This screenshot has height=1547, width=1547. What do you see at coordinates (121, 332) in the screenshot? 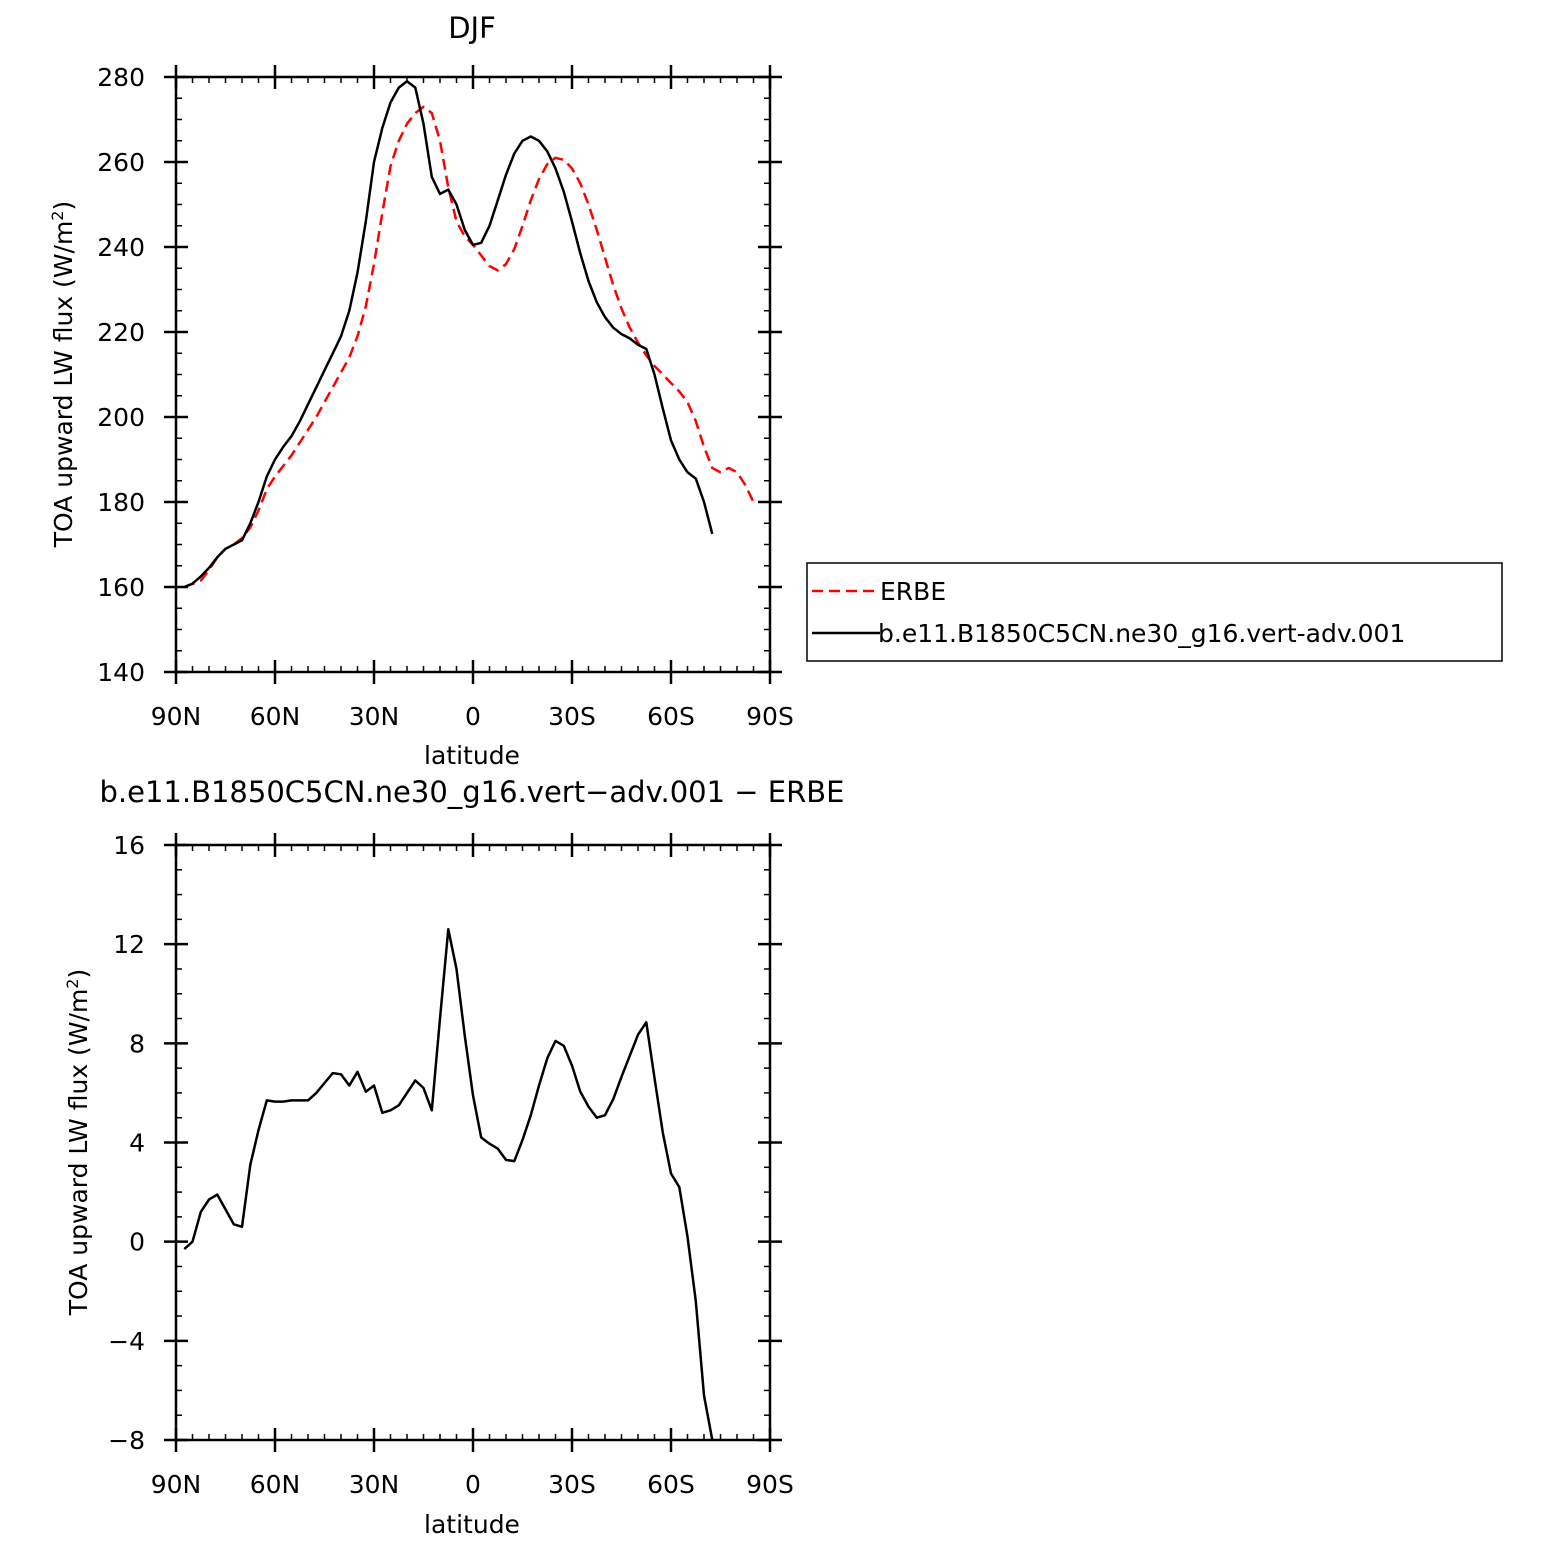
I see `top-y-tick-label: 220` at bounding box center [121, 332].